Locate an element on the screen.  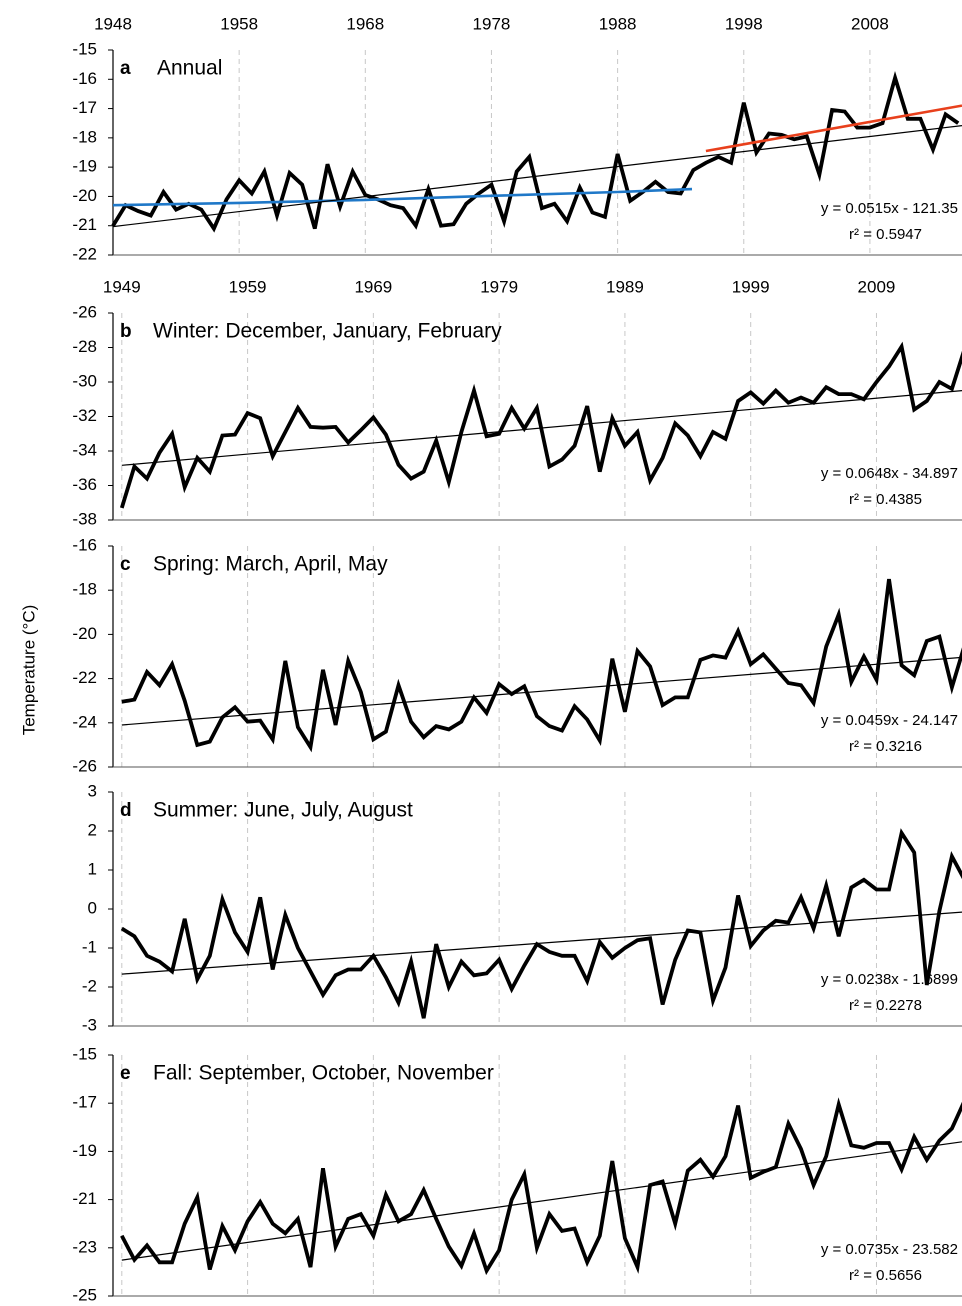
x-tick-label: 1989 is located at coordinates (625, 286).